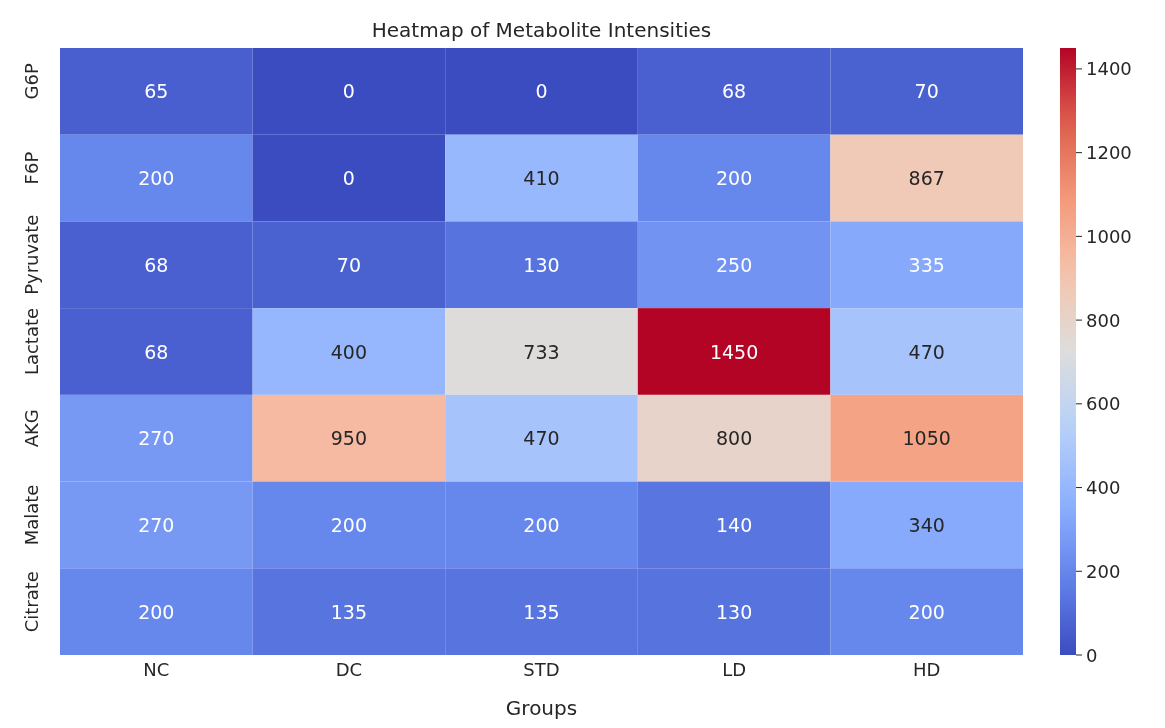  What do you see at coordinates (541, 30) in the screenshot?
I see `chart-title: Heatmap of Metabolite Intensities` at bounding box center [541, 30].